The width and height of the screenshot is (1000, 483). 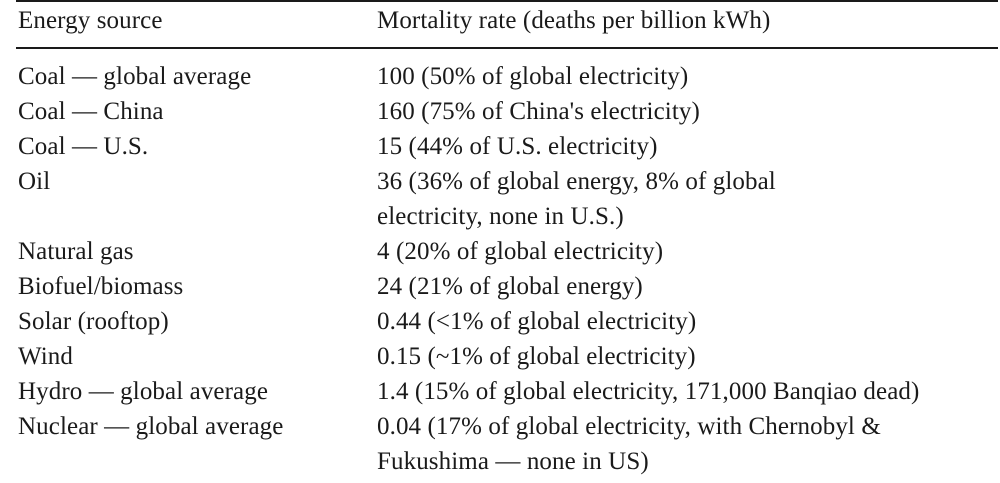 I want to click on row-rate: 160 (75% of China's electricity), so click(x=538, y=111).